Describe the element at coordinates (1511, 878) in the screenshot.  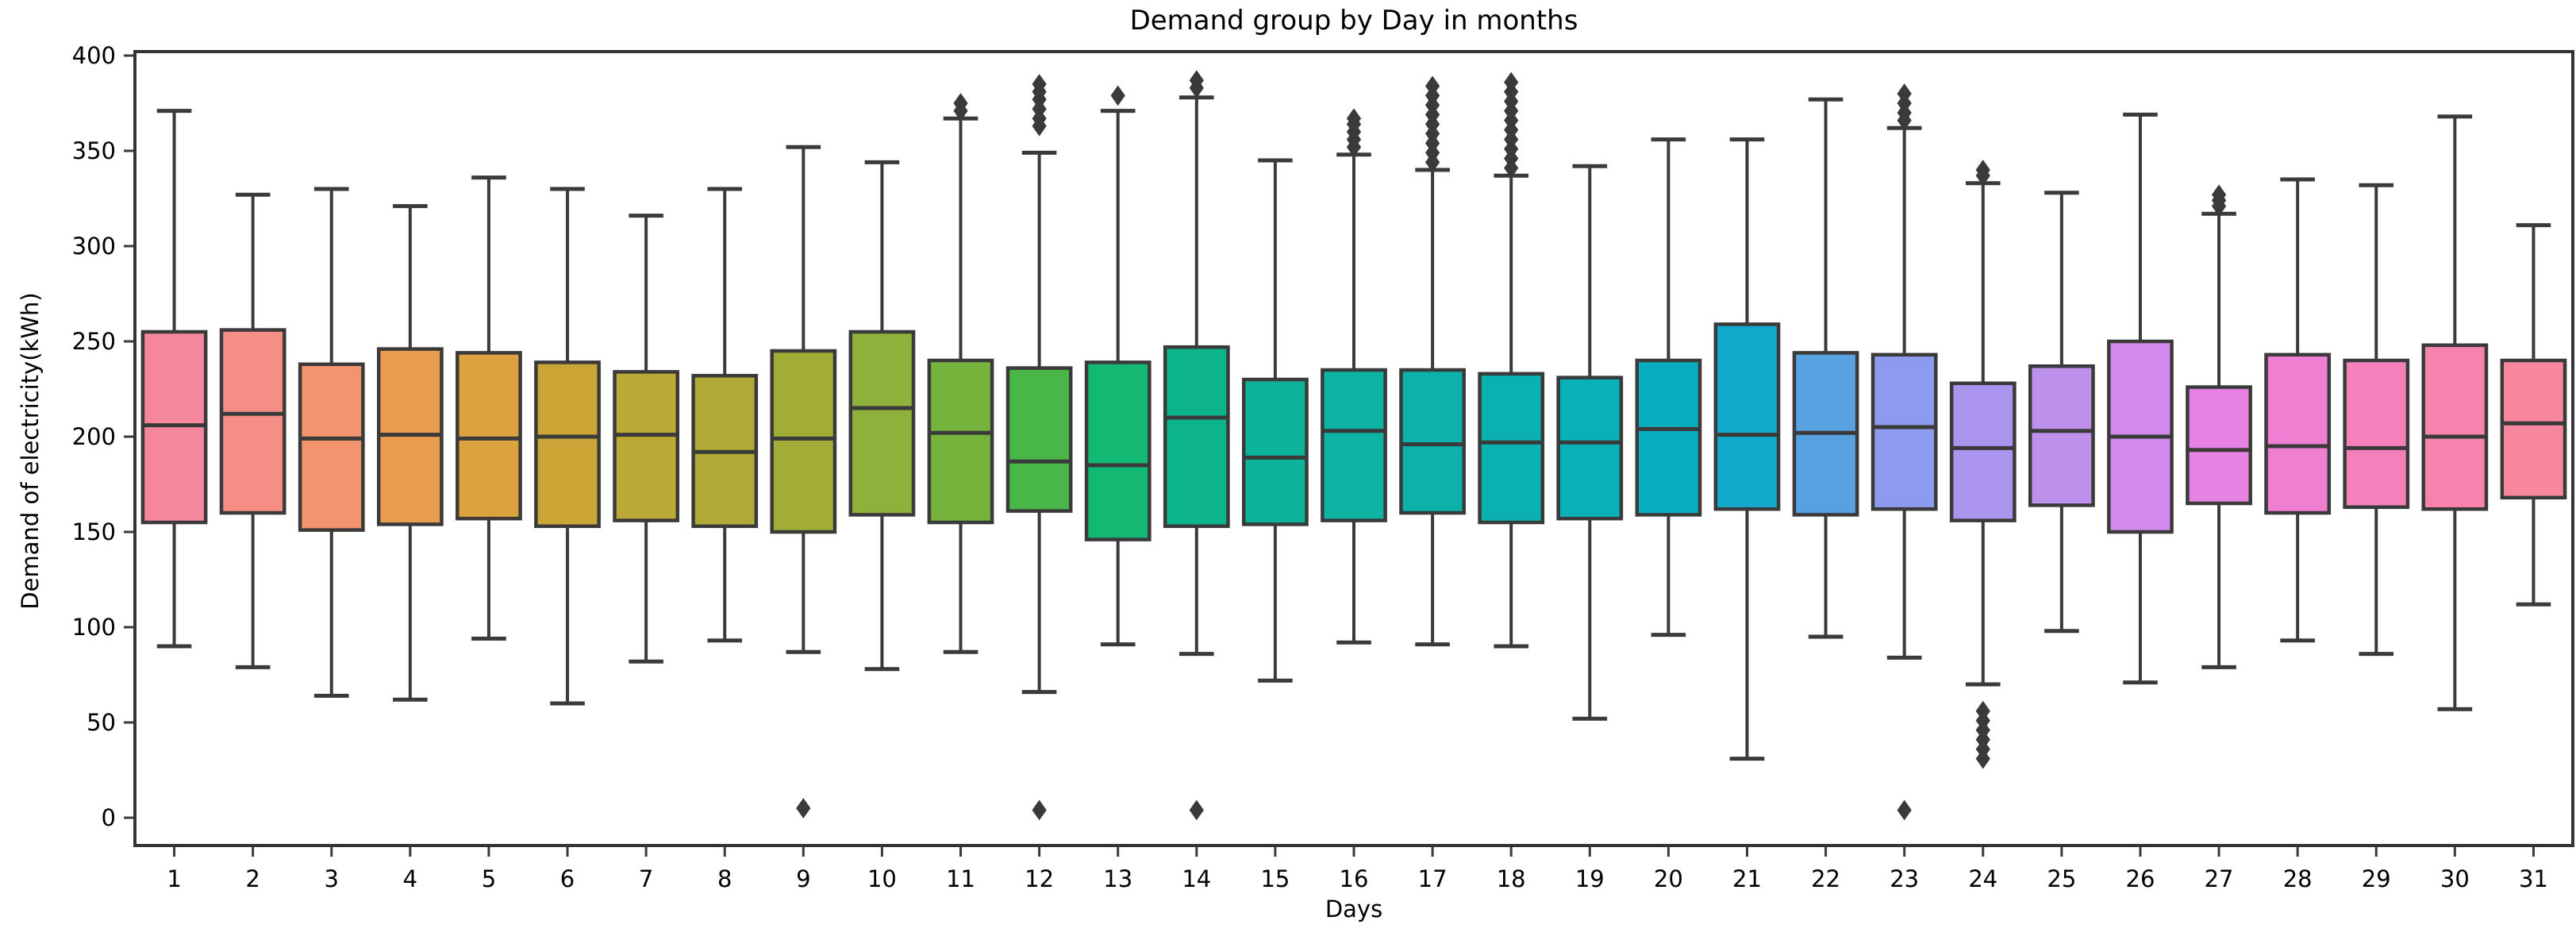
I see `x-tick-label: 18` at that location.